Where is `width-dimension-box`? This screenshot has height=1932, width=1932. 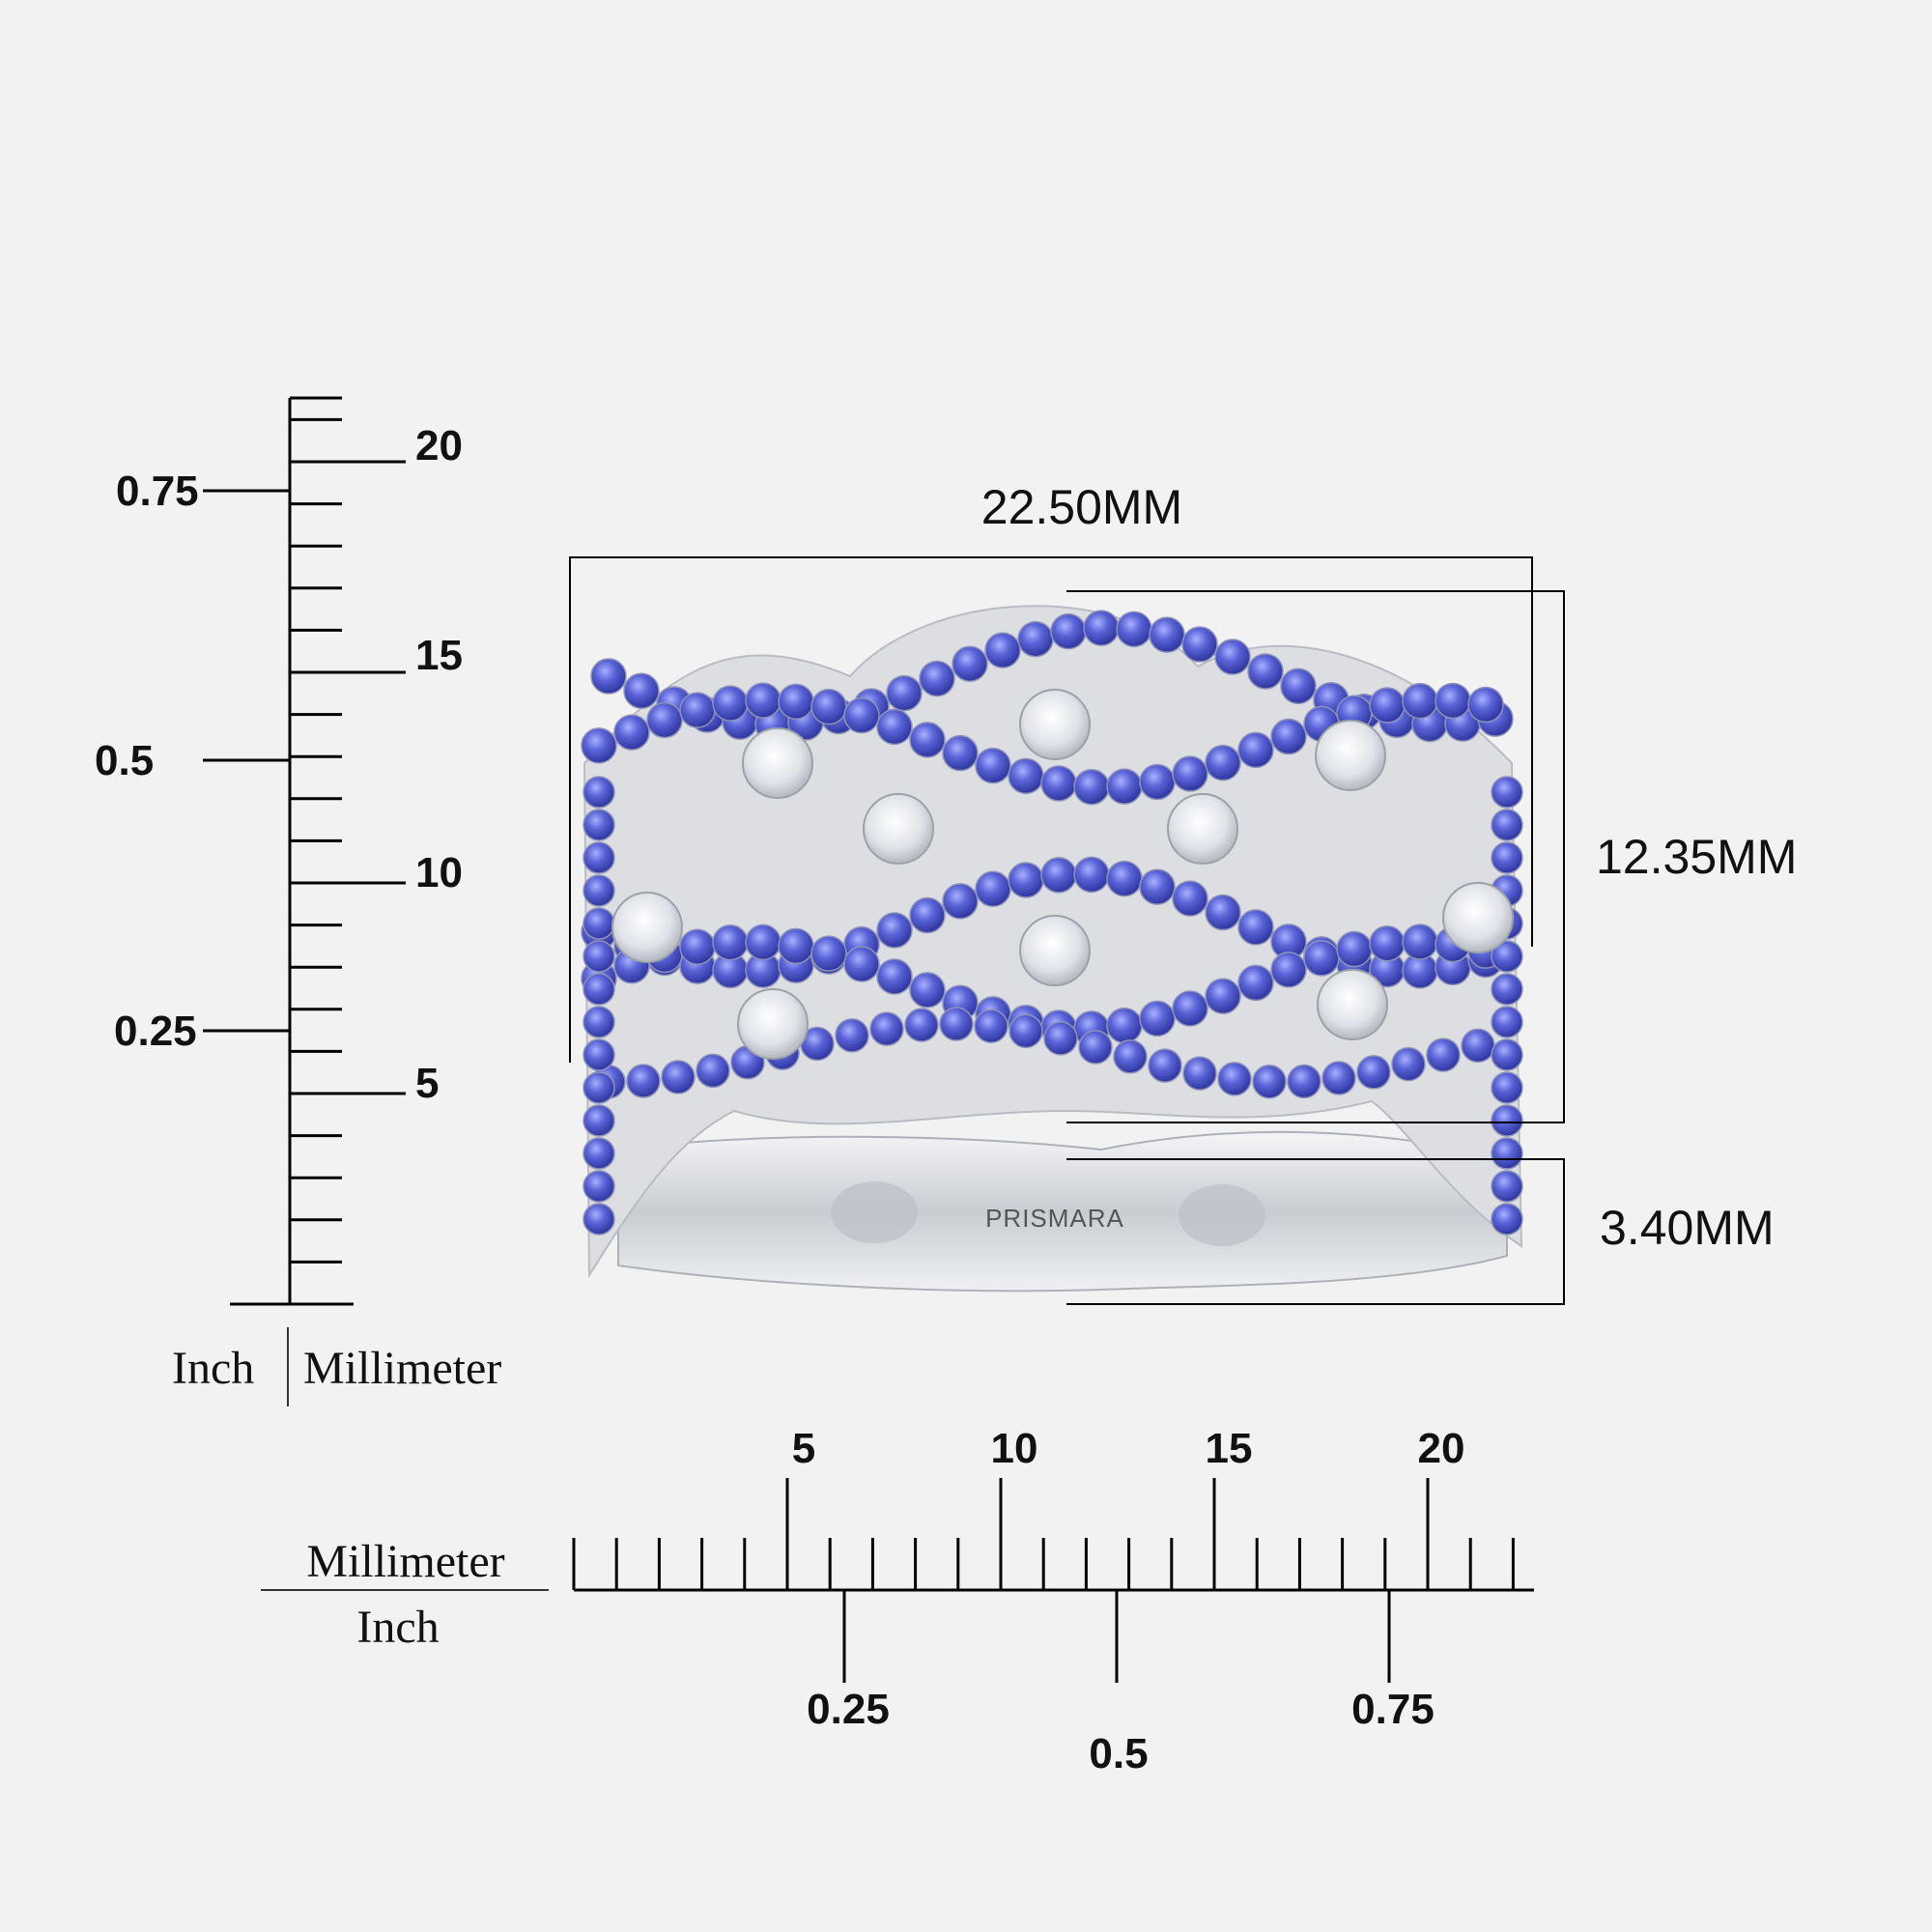
width-dimension-box is located at coordinates (1051, 809).